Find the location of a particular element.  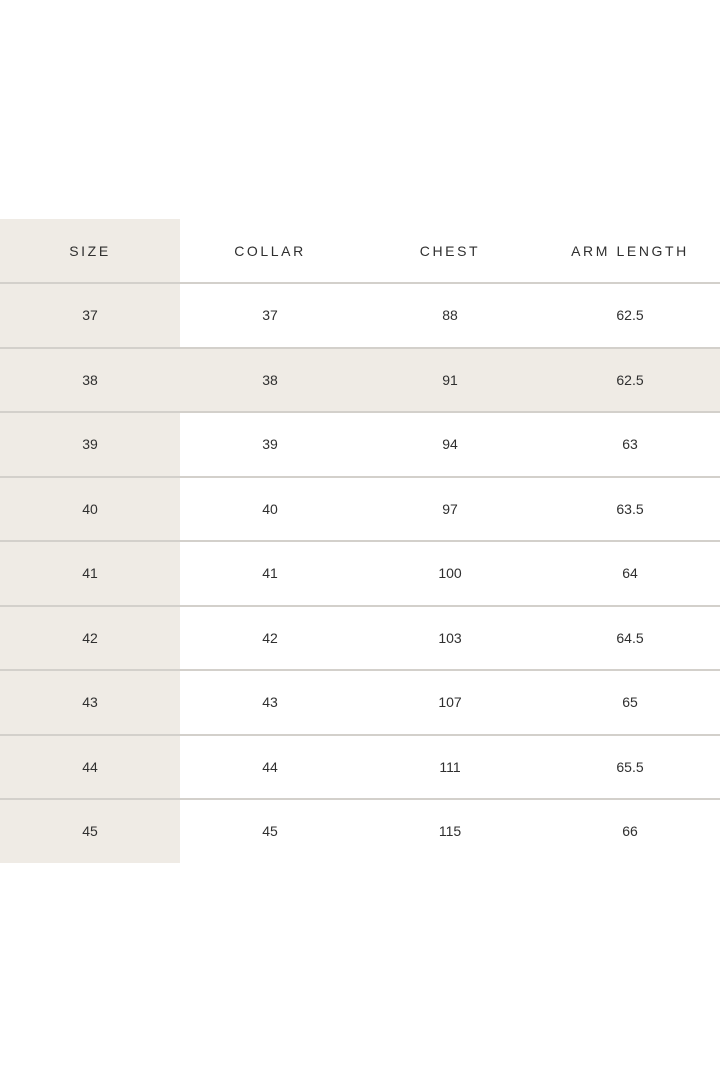

cell-size: 38 is located at coordinates (90, 380).